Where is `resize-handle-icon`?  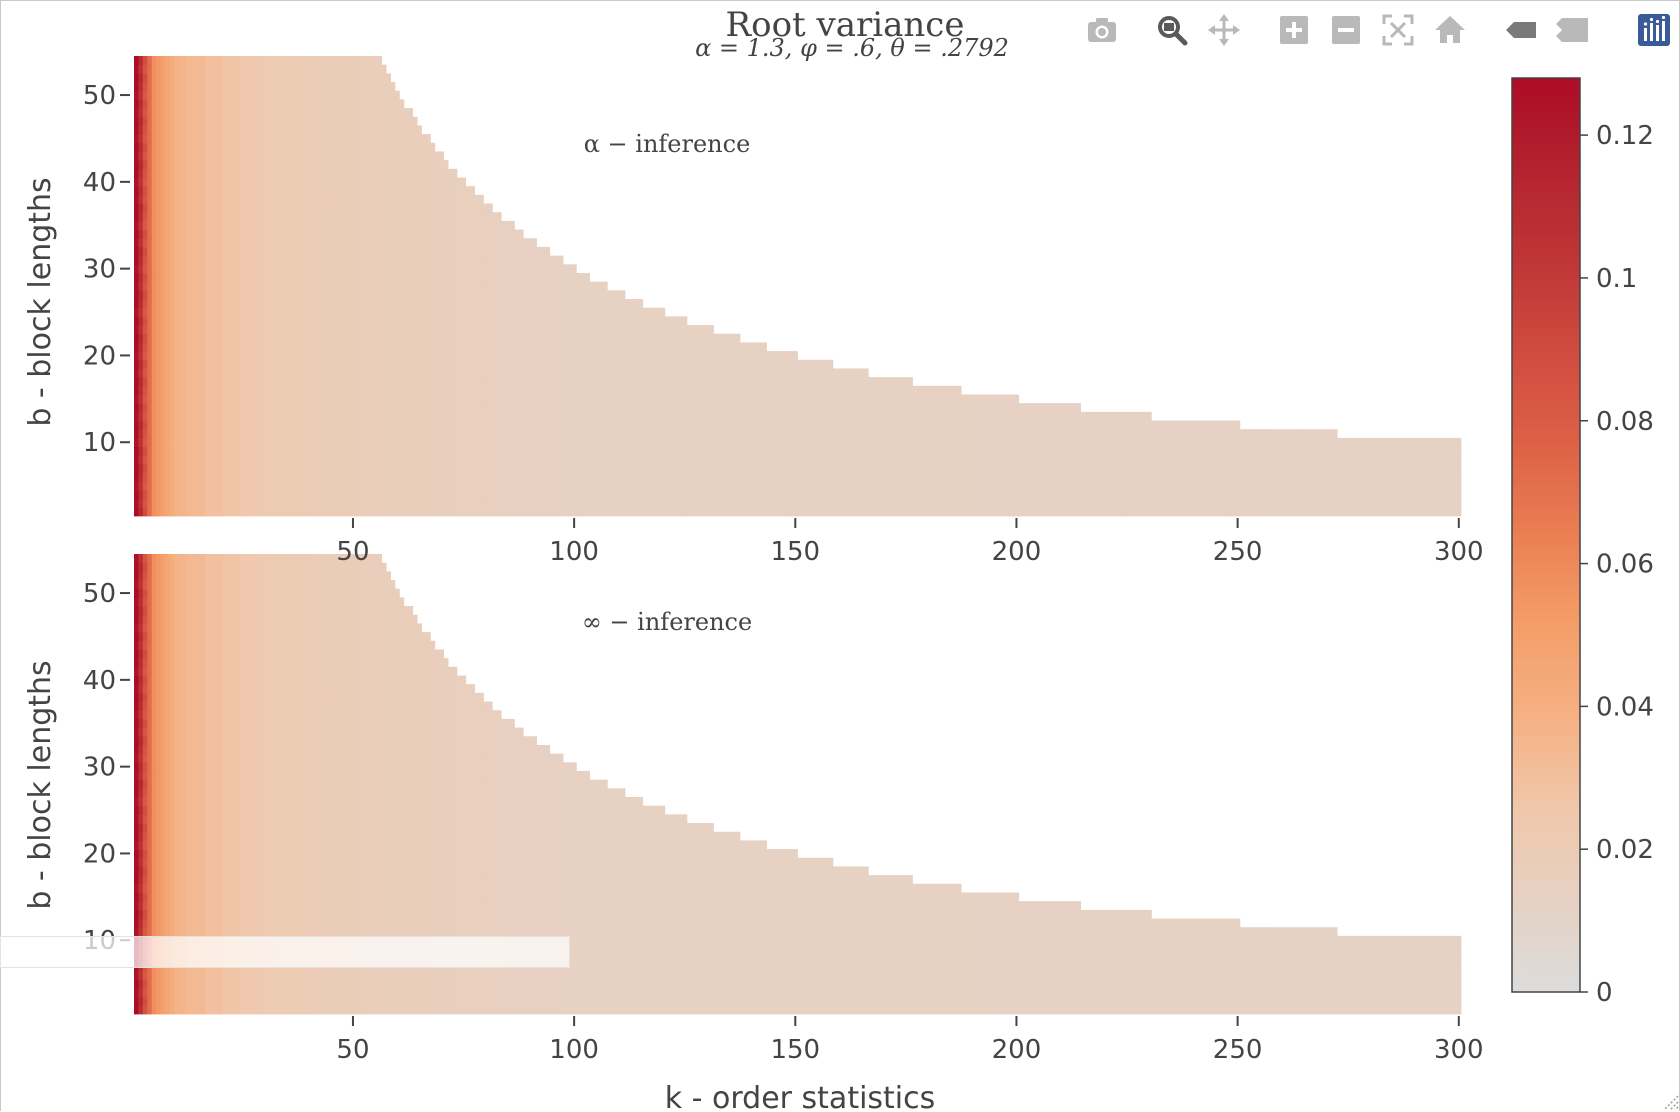
resize-handle-icon is located at coordinates (1668, 1100).